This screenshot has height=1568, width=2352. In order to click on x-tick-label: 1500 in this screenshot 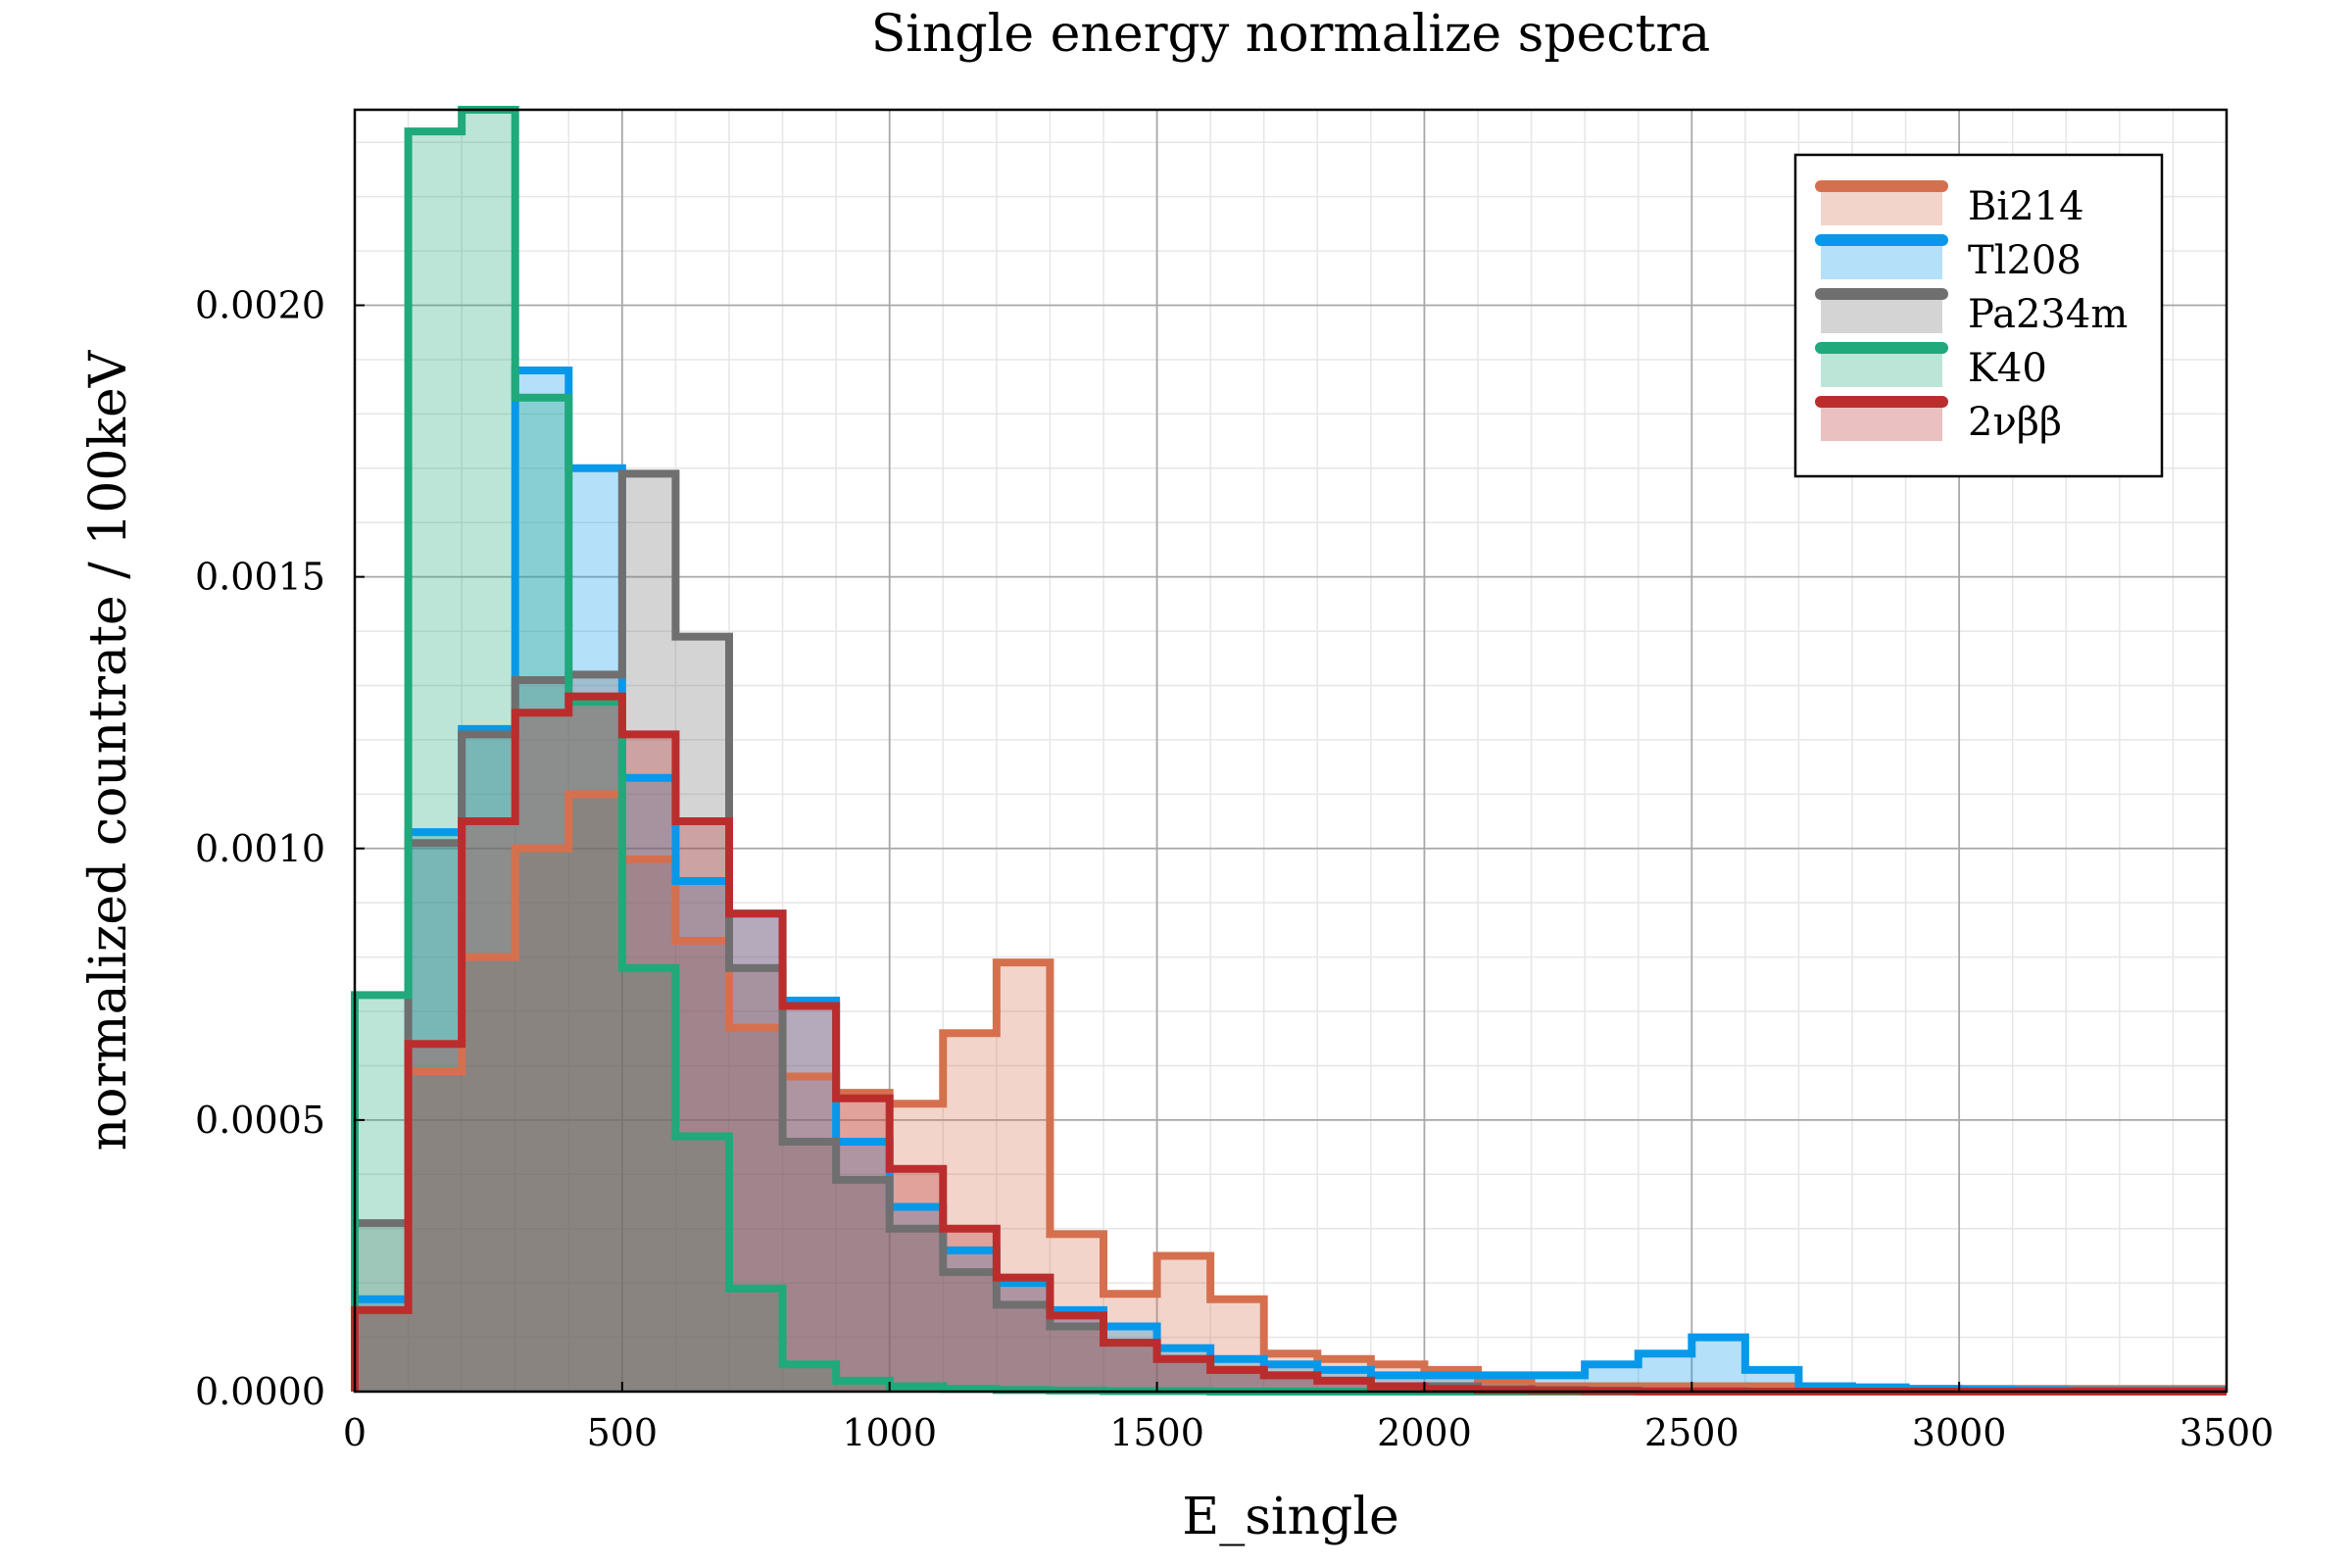, I will do `click(1156, 1432)`.